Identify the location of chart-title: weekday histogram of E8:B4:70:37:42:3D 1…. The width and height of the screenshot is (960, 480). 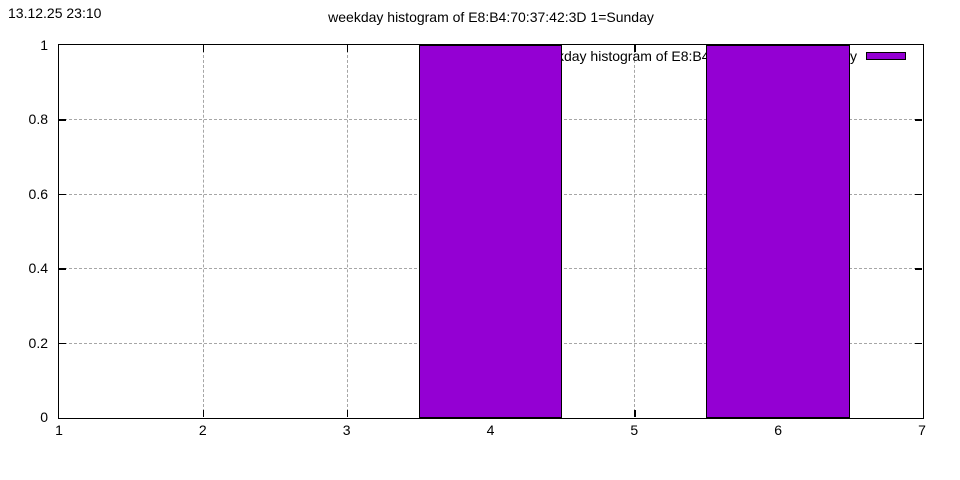
(491, 17).